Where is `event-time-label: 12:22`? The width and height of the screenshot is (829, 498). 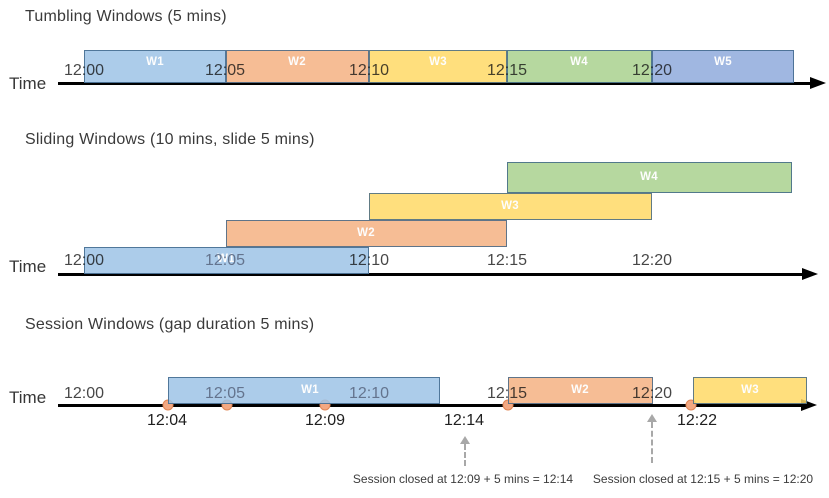
event-time-label: 12:22 is located at coordinates (697, 420).